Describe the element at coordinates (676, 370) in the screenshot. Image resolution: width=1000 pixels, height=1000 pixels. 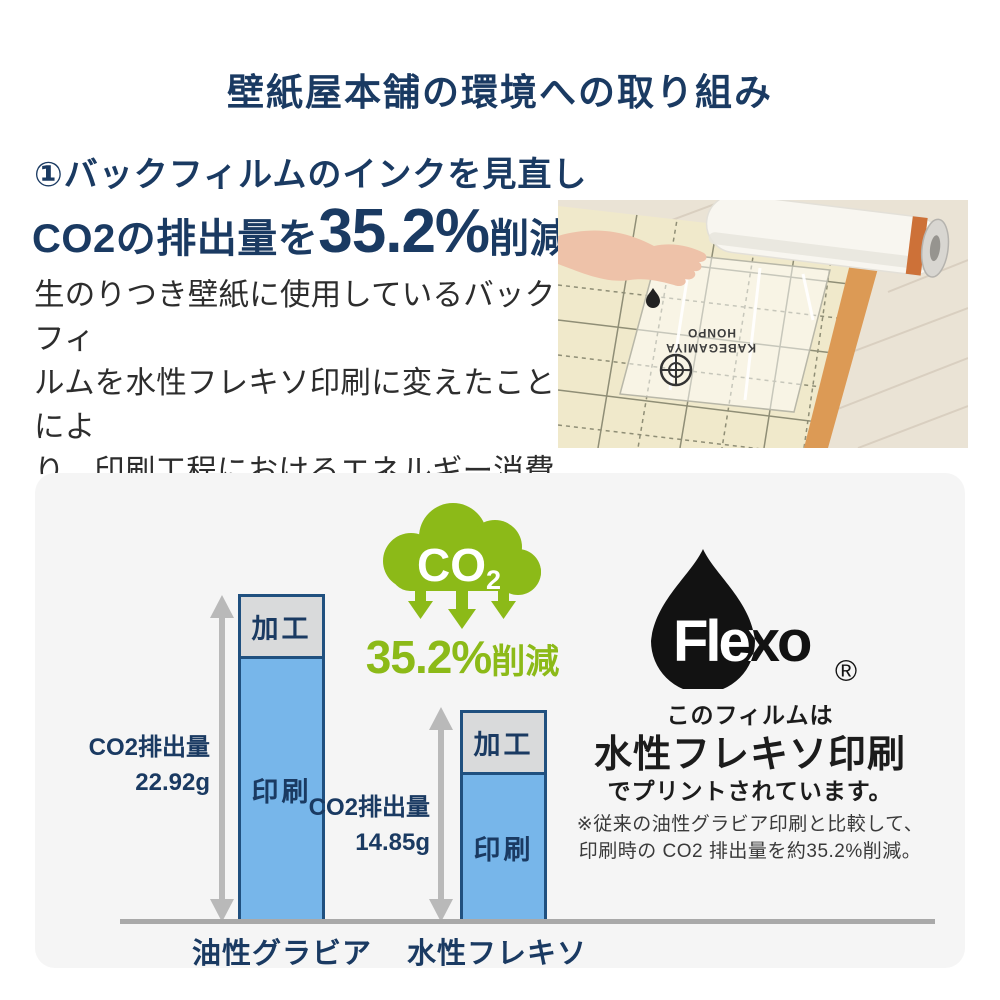
I see `film-logo-mark` at that location.